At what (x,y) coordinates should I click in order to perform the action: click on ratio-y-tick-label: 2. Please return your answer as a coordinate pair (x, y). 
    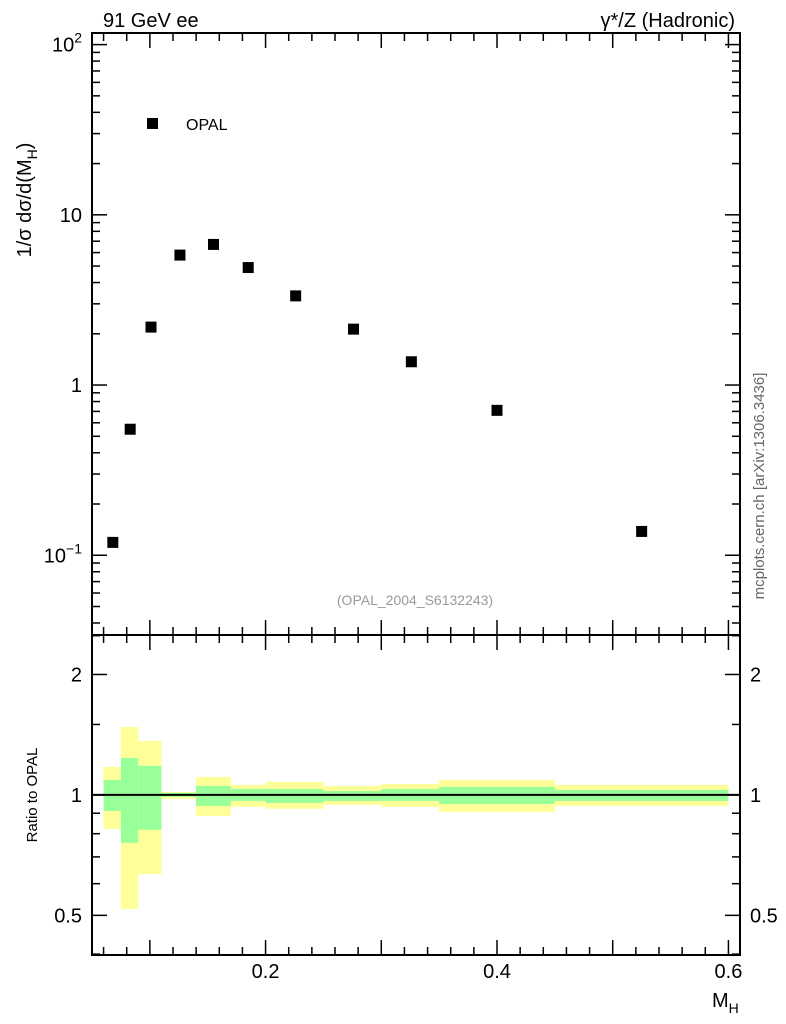
    Looking at the image, I should click on (76, 675).